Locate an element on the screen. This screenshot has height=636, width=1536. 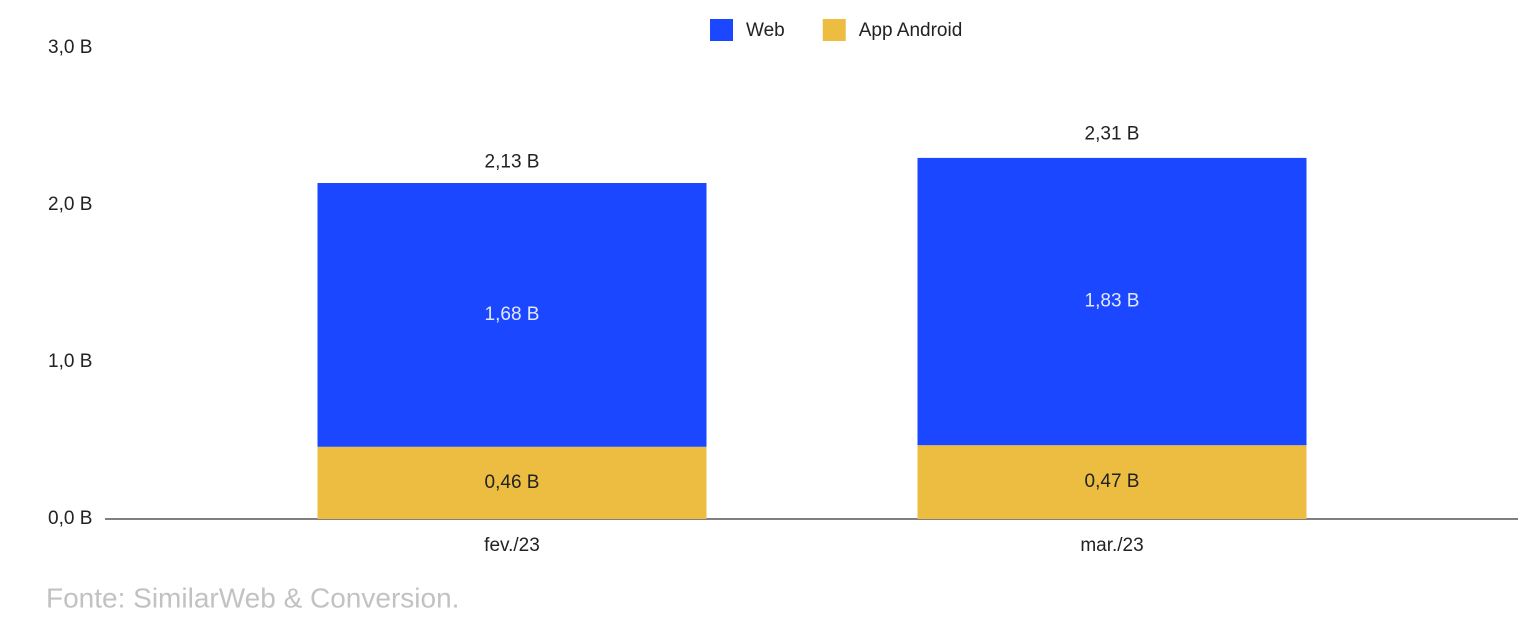
value-label: 1,83 B is located at coordinates (1112, 301).